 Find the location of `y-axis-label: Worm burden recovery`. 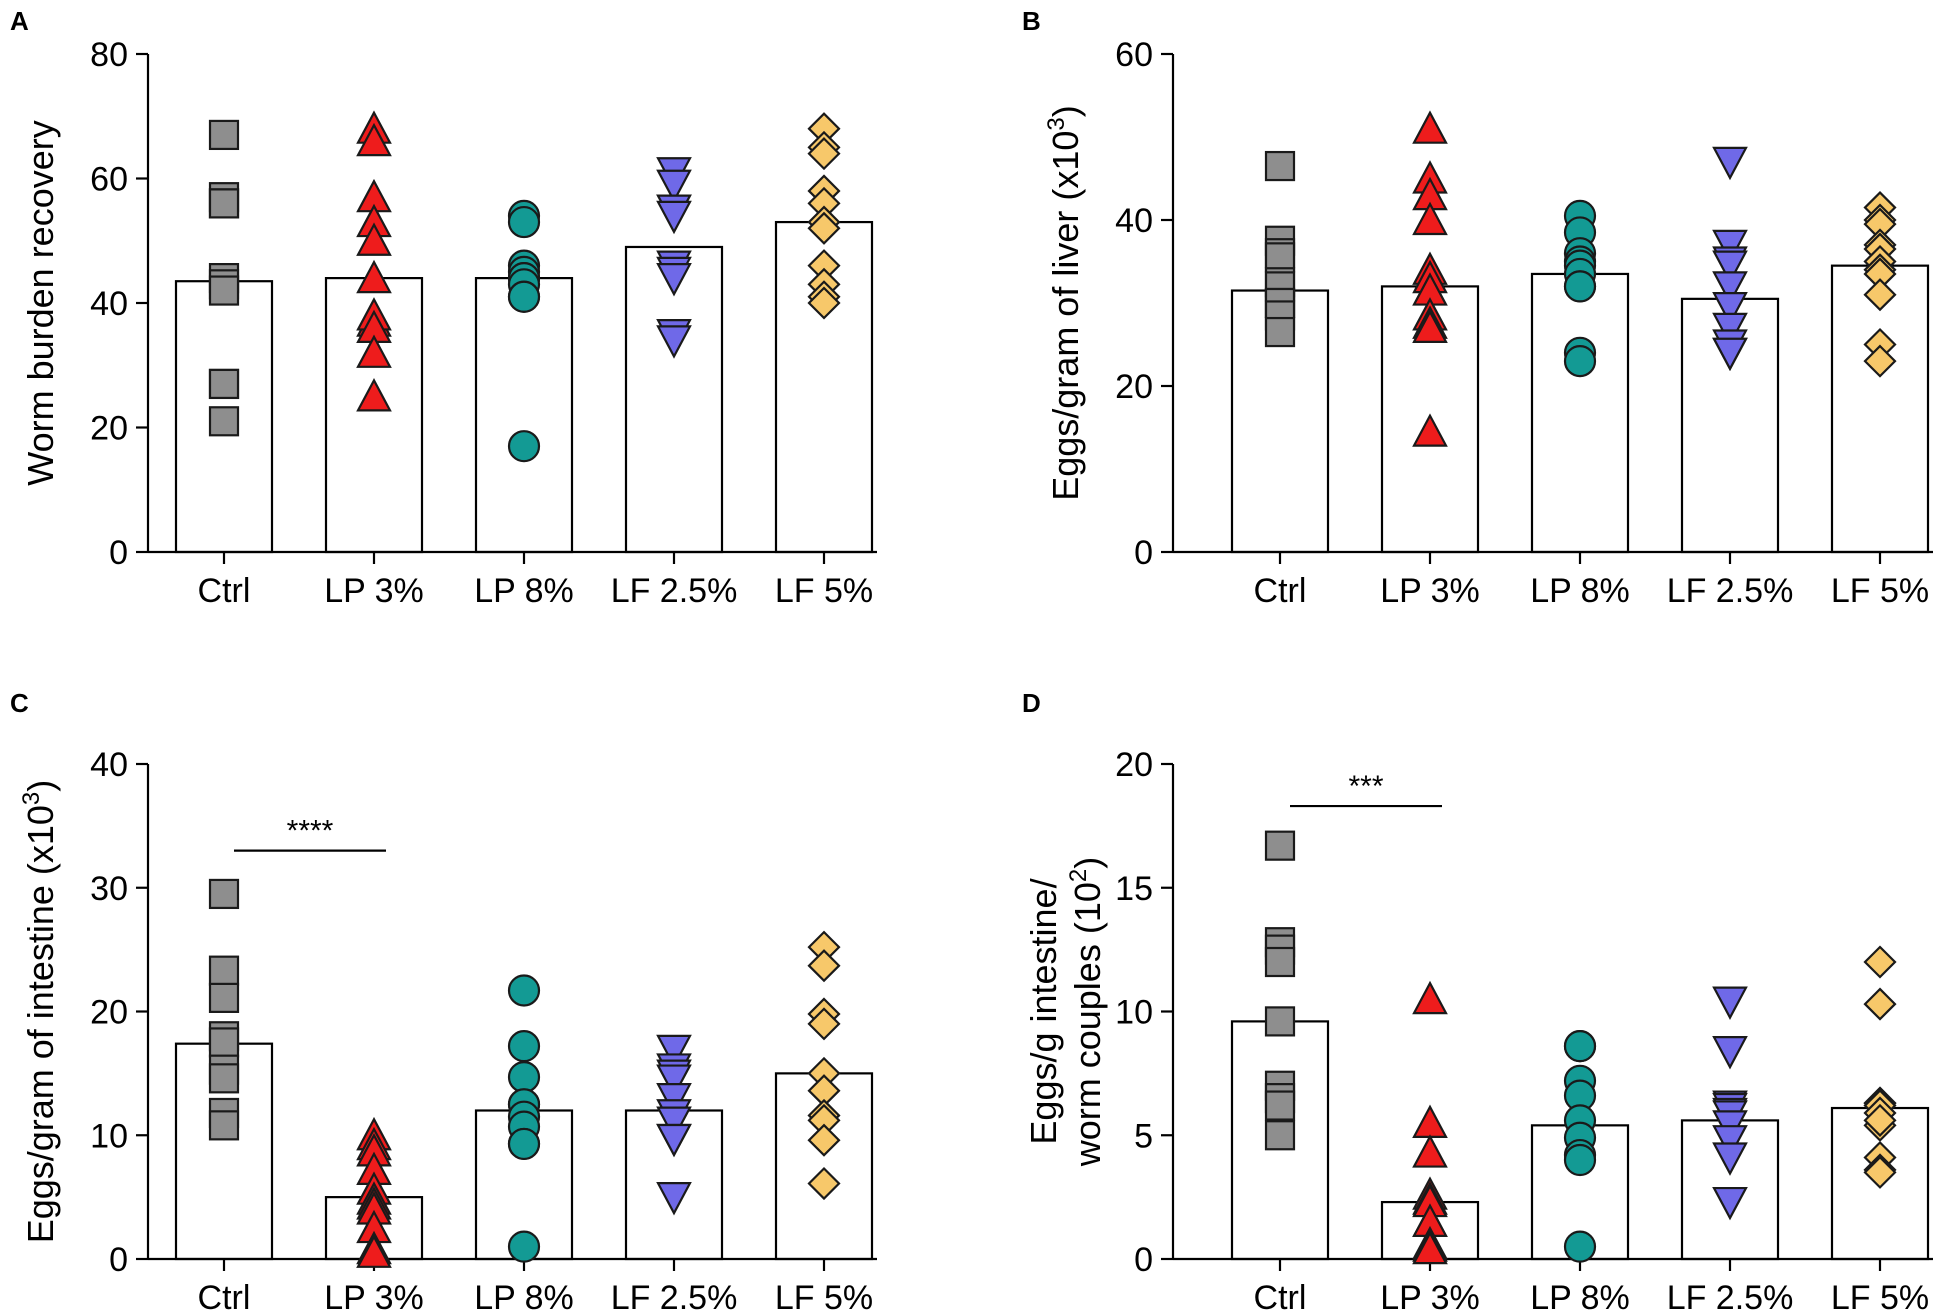

y-axis-label: Worm burden recovery is located at coordinates (40, 302).